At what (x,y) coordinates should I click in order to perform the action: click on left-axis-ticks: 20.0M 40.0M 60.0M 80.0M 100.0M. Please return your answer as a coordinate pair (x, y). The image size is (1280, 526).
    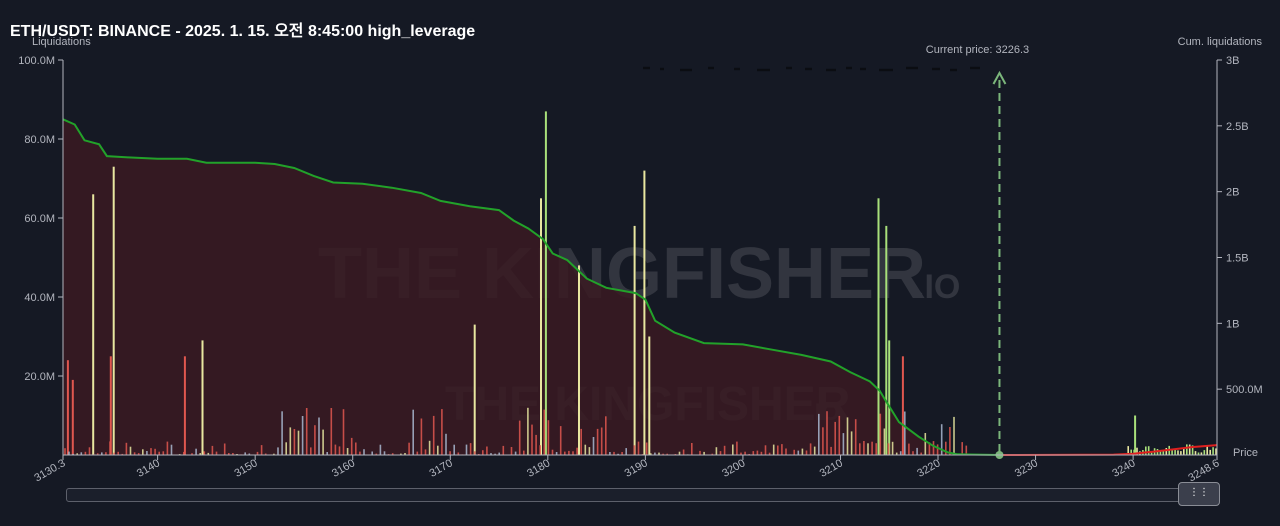
    Looking at the image, I should click on (40, 219).